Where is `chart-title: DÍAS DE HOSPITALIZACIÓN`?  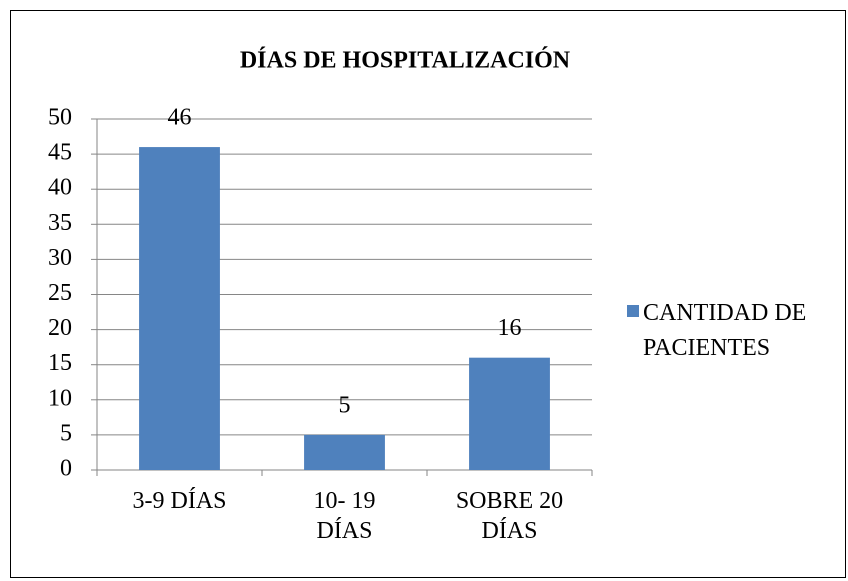 chart-title: DÍAS DE HOSPITALIZACIÓN is located at coordinates (405, 60).